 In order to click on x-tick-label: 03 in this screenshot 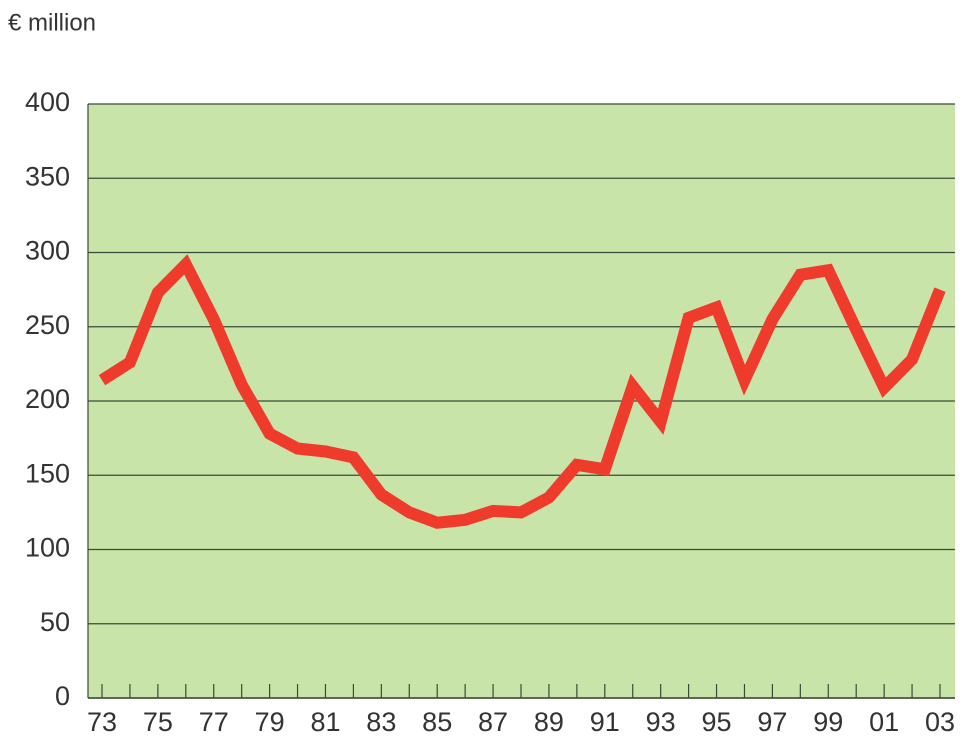, I will do `click(940, 722)`.